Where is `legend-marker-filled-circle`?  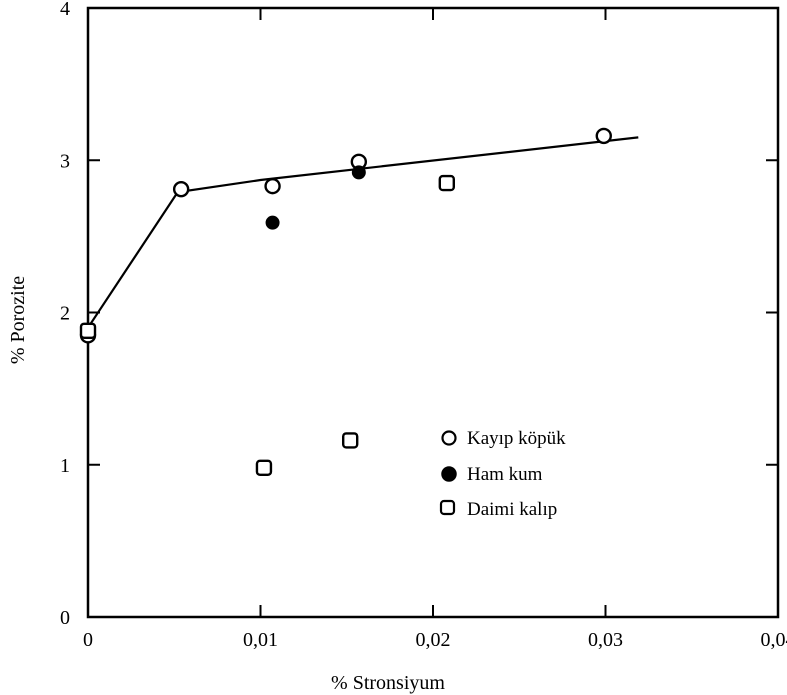
legend-marker-filled-circle is located at coordinates (449, 474).